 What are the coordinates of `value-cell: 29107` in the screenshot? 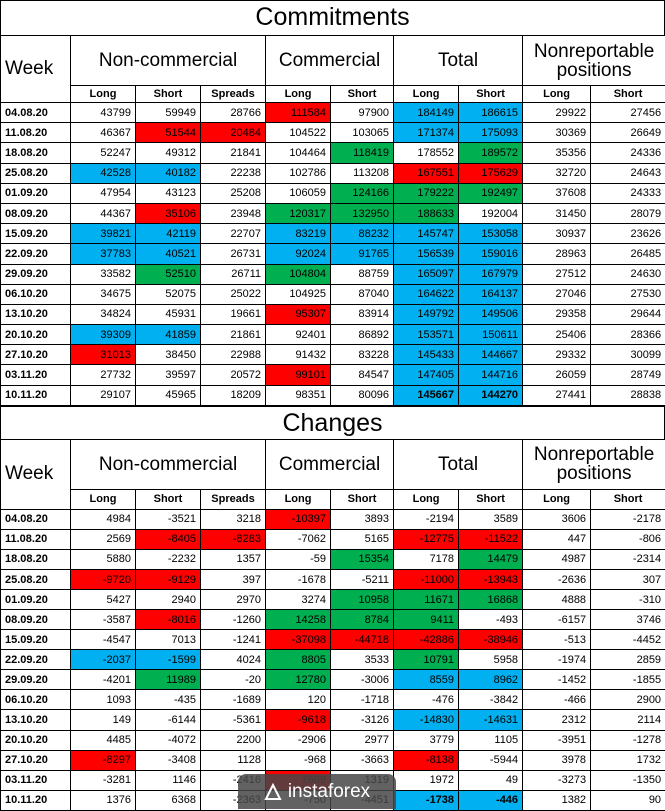 It's located at (103, 395).